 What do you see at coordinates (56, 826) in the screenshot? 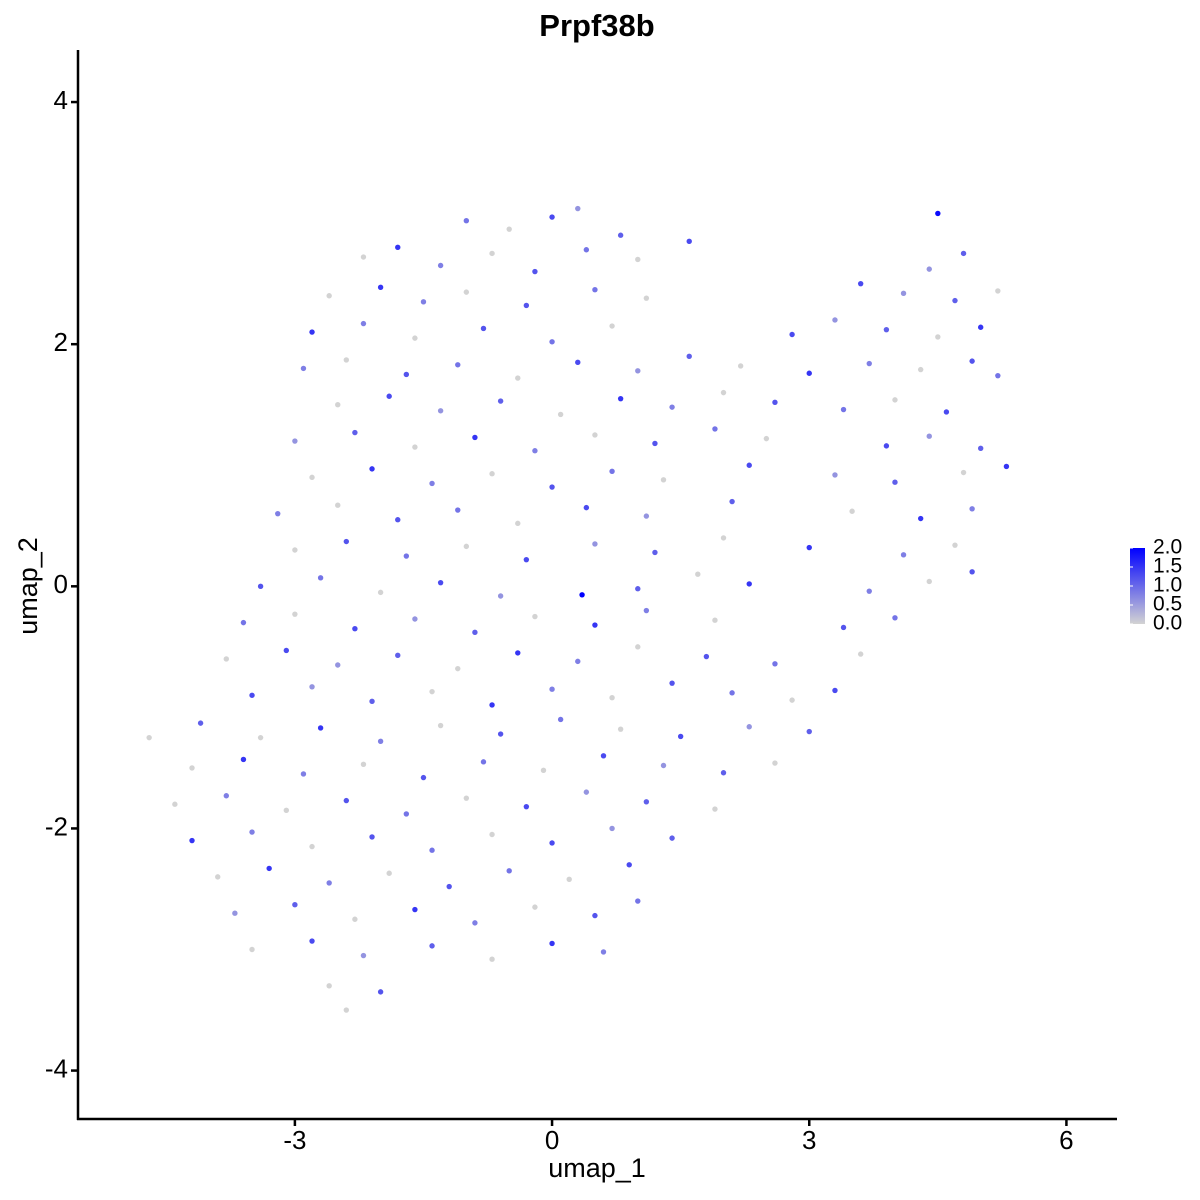
I see `y-tick-label: -2` at bounding box center [56, 826].